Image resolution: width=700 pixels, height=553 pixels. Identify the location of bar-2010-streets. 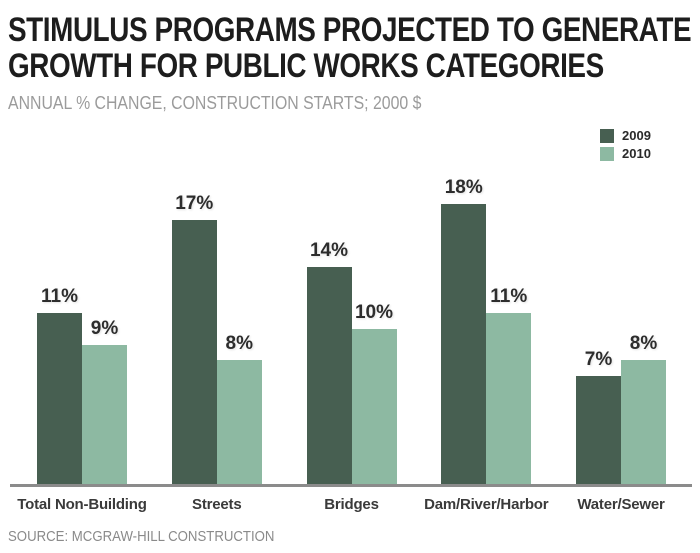
(239, 422).